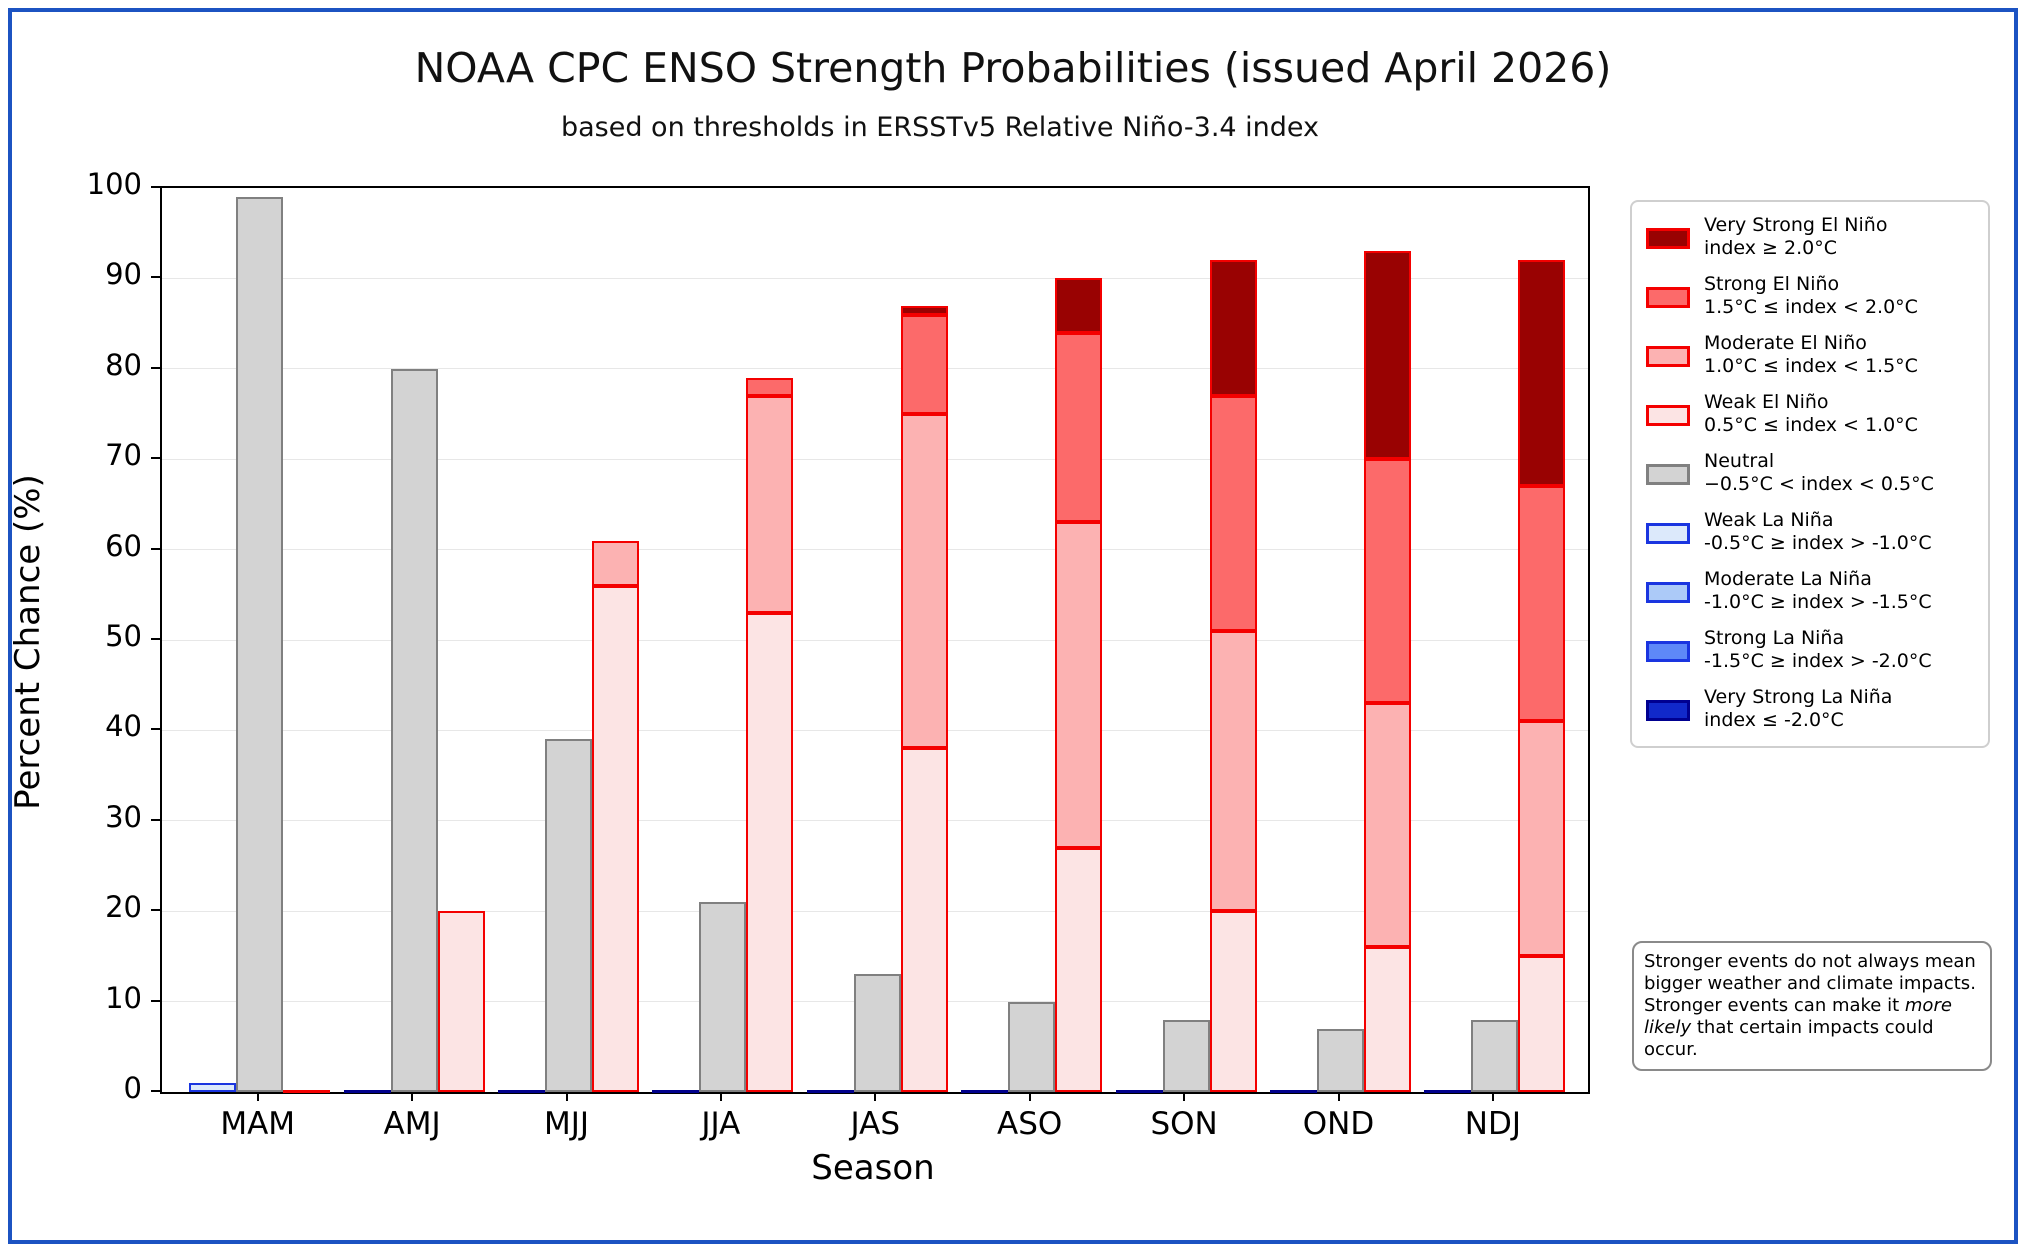  Describe the element at coordinates (1796, 225) in the screenshot. I see `legend-label-name: Very Strong El Niño` at that location.